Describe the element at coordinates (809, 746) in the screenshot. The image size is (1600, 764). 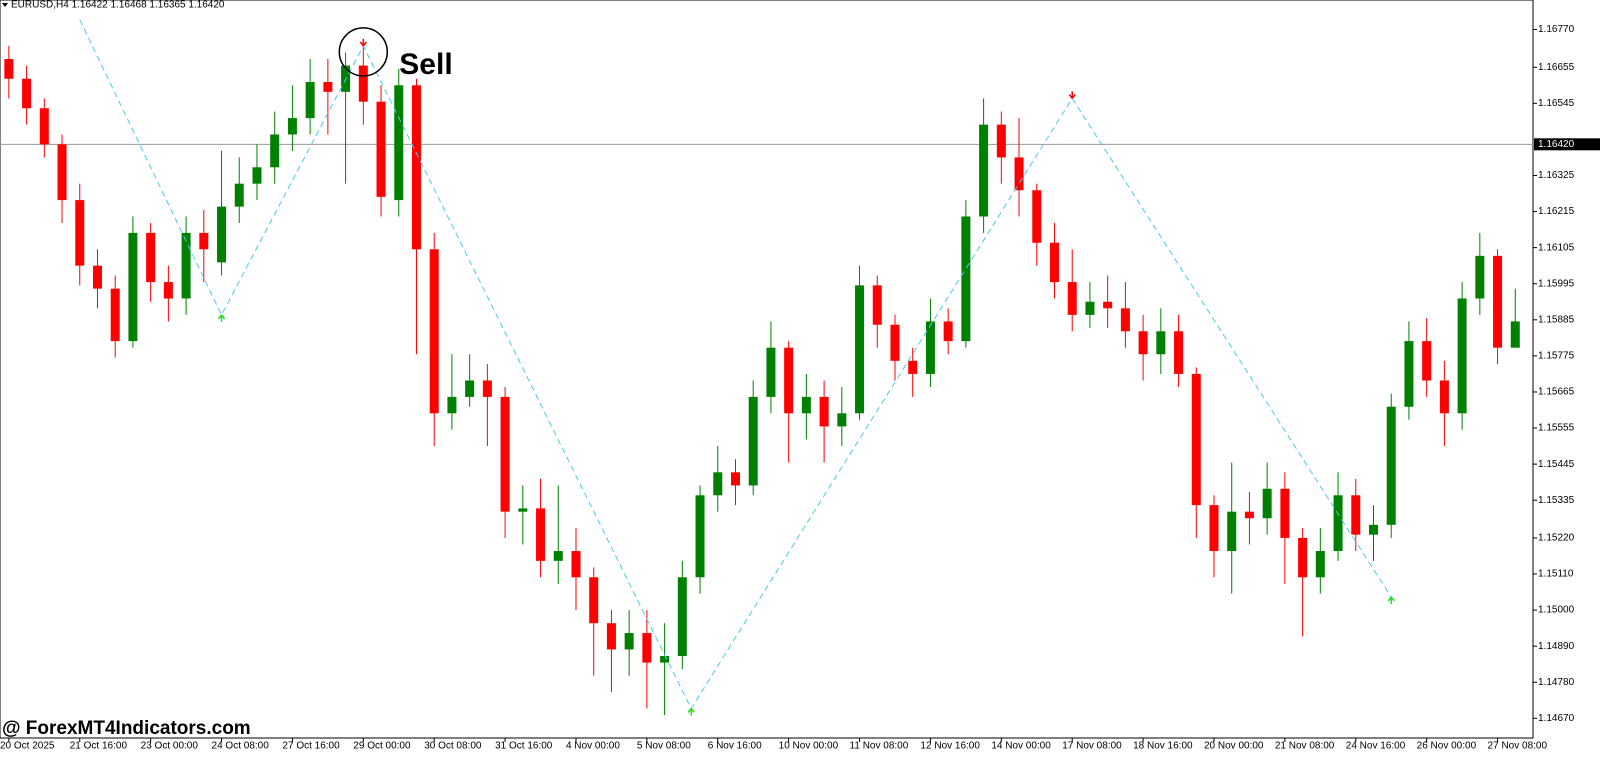
I see `x-tick-label: 10 Nov 00:00` at that location.